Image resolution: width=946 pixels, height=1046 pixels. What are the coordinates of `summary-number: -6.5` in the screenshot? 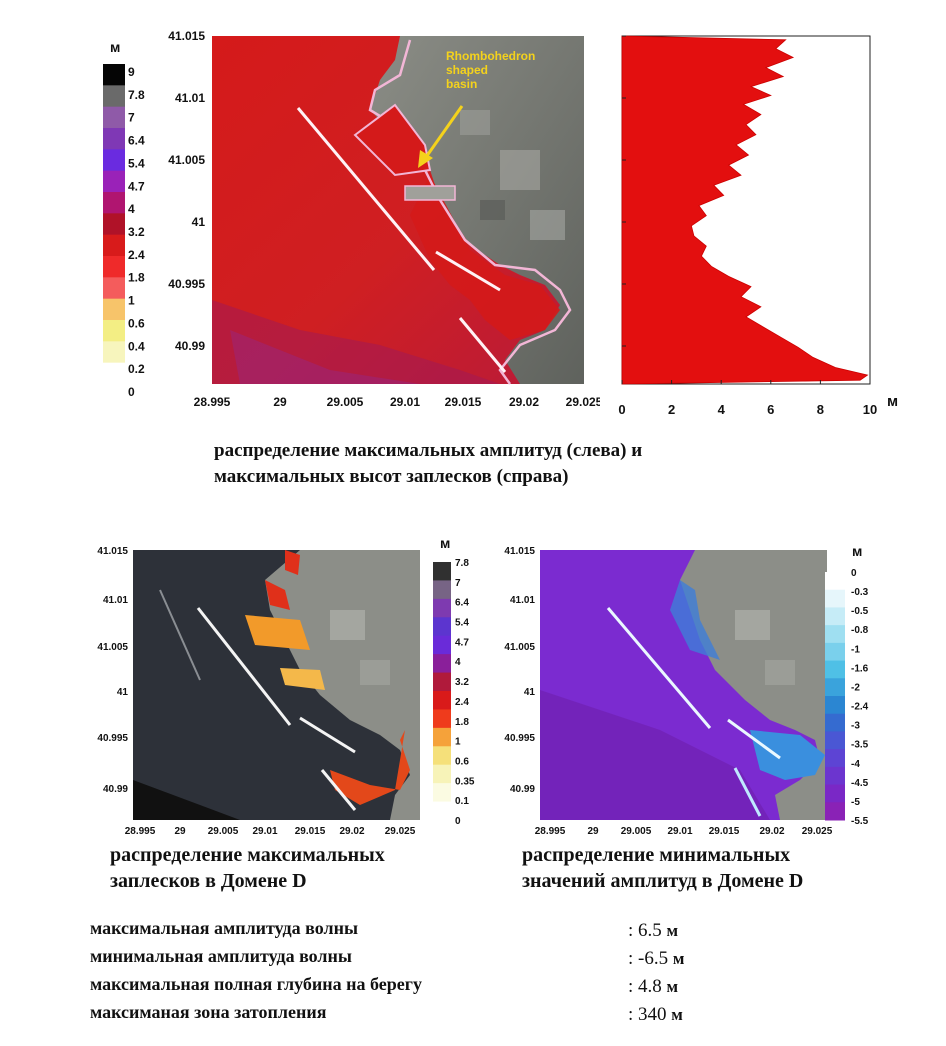 It's located at (653, 958).